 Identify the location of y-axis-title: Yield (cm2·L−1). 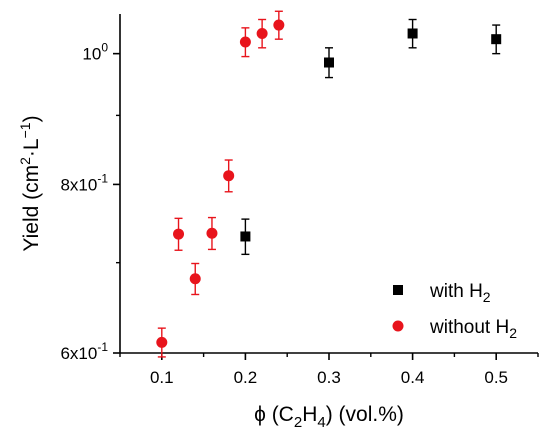
(30, 183).